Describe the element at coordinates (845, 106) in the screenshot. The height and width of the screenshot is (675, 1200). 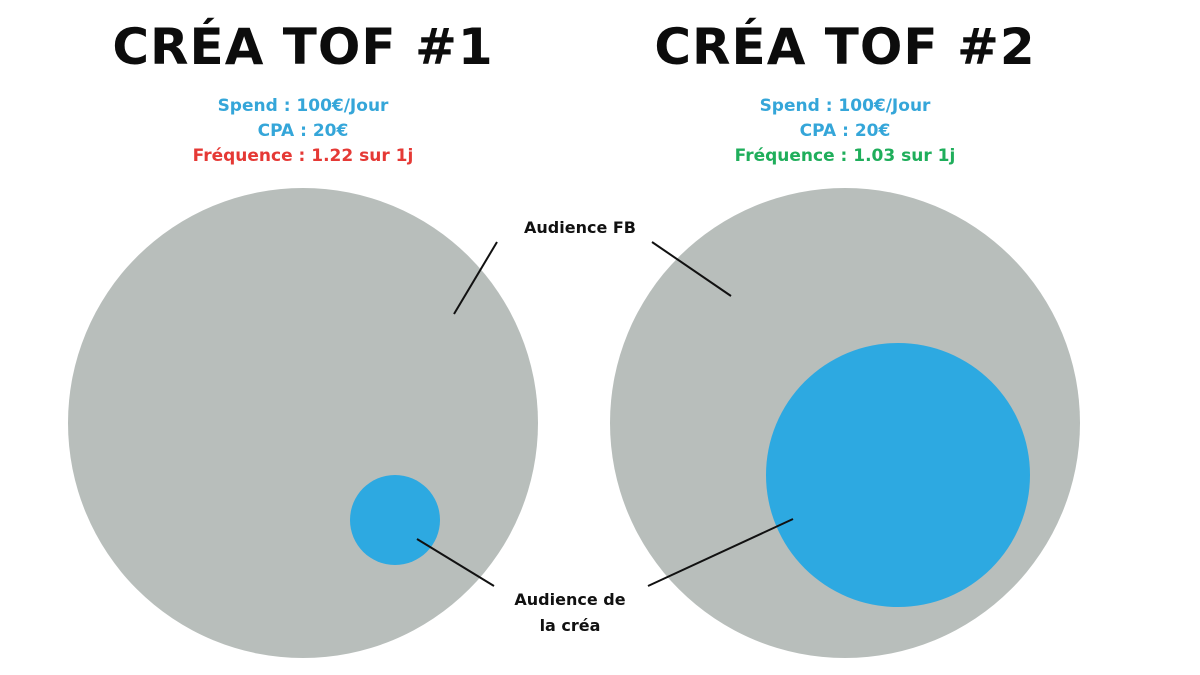
I see `panel-2-spend: Spend : 100€/Jour` at that location.